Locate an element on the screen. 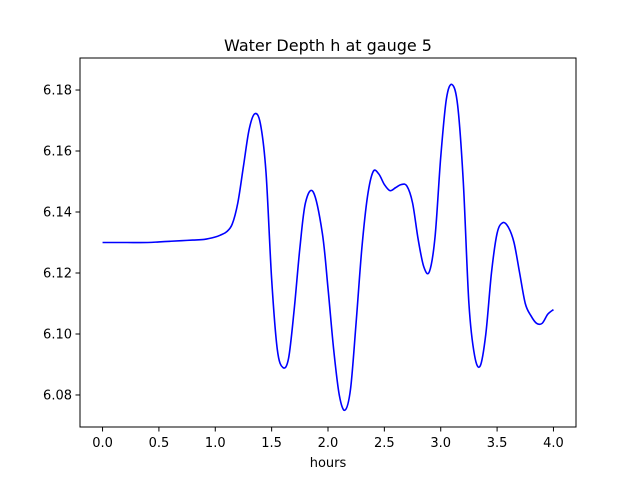 The image size is (640, 480). y-tick-label: 6.10 is located at coordinates (57, 334).